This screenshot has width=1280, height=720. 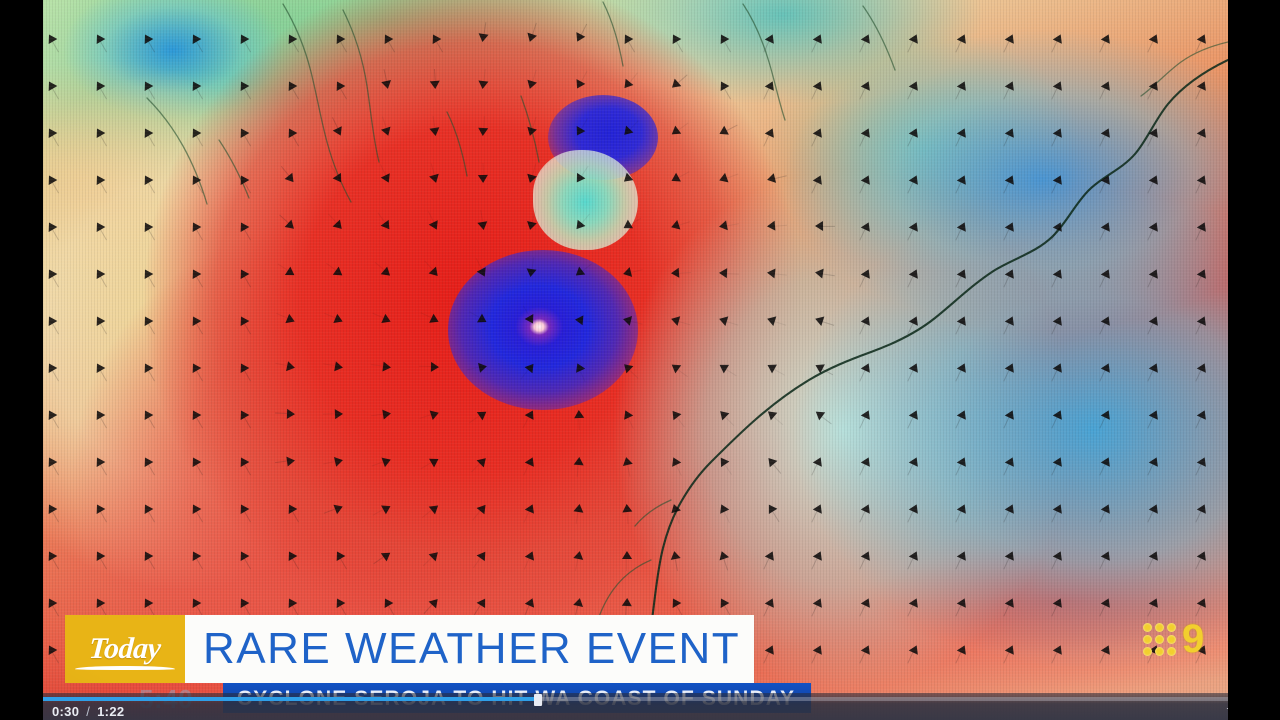 What do you see at coordinates (125, 668) in the screenshot?
I see `today-logo-underline` at bounding box center [125, 668].